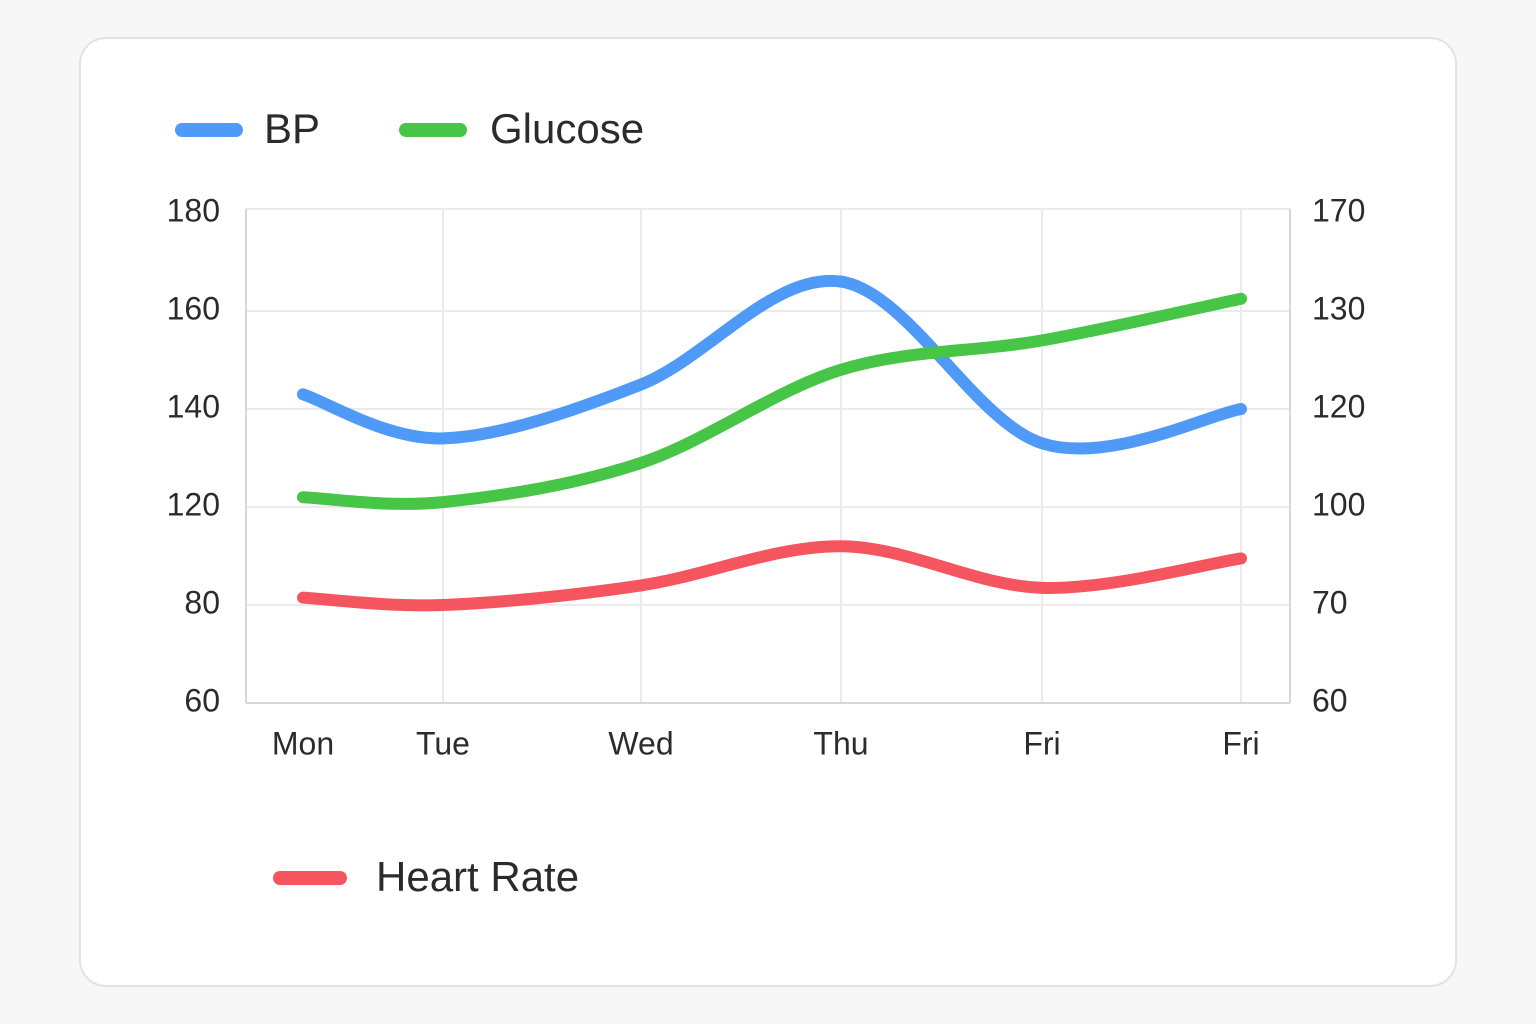 This screenshot has width=1536, height=1024. What do you see at coordinates (202, 700) in the screenshot?
I see `y-tick-label: 60` at bounding box center [202, 700].